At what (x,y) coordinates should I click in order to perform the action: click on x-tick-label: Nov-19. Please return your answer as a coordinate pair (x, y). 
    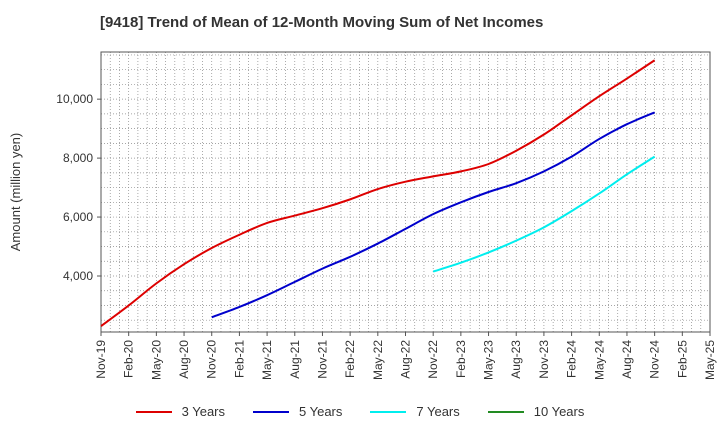
    Looking at the image, I should click on (101, 359).